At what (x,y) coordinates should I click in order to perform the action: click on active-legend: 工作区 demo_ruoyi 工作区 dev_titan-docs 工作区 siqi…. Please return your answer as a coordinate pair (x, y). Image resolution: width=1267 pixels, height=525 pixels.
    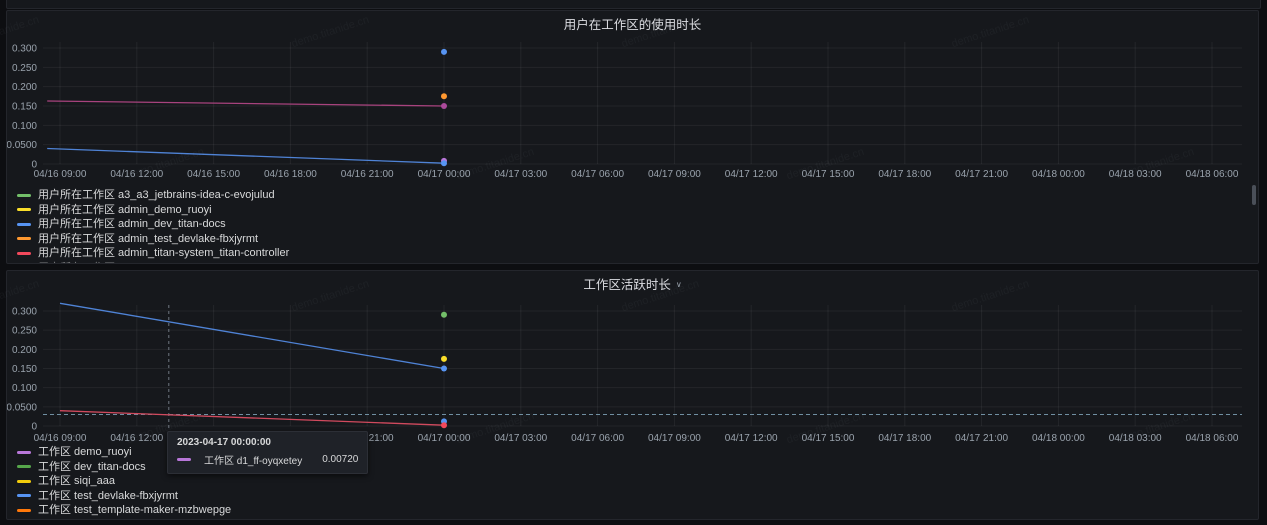
    Looking at the image, I should click on (635, 482).